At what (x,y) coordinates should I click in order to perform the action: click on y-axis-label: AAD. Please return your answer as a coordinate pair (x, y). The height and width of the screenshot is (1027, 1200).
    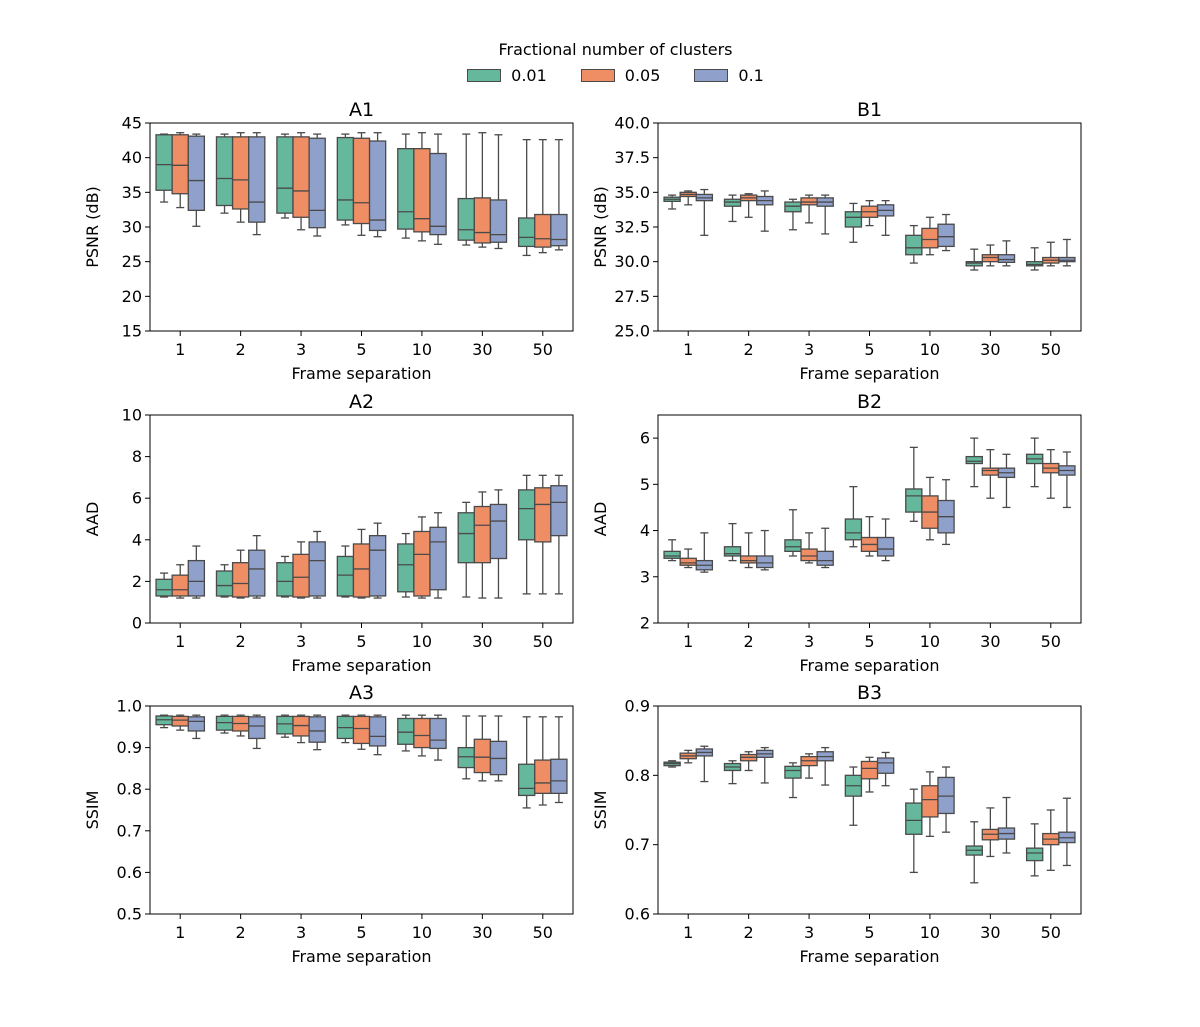
    Looking at the image, I should click on (600, 519).